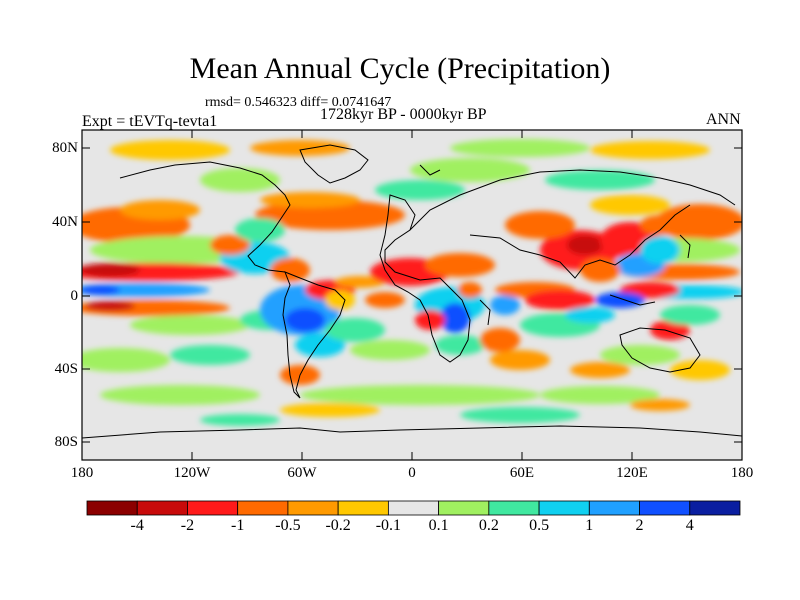  What do you see at coordinates (82, 473) in the screenshot?
I see `lon-label-180w: 180` at bounding box center [82, 473].